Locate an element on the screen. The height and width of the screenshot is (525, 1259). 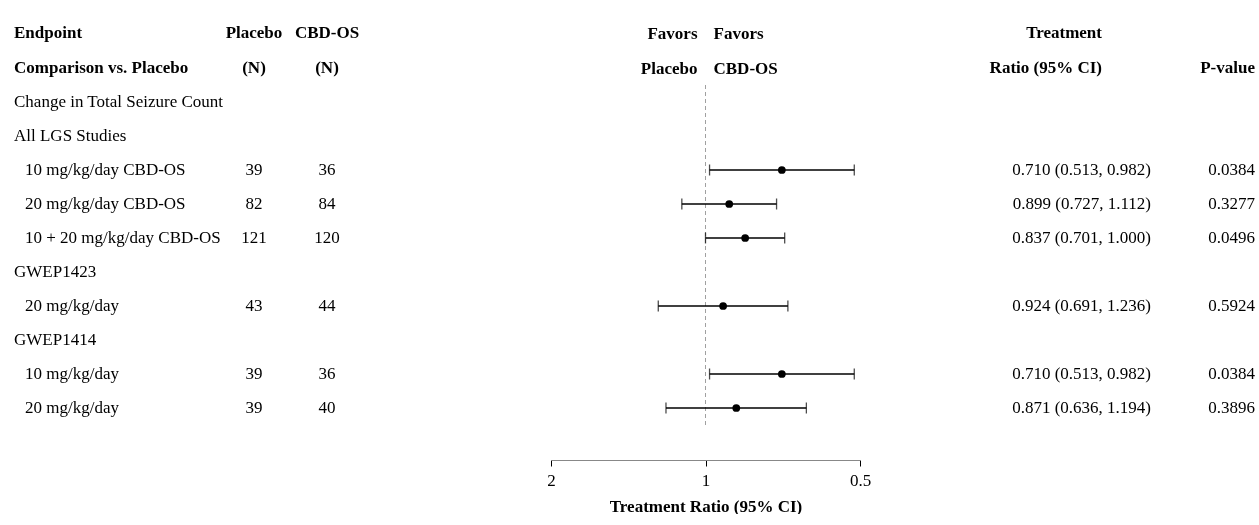
text: Favors CBD-OS is located at coordinates (745, 51).